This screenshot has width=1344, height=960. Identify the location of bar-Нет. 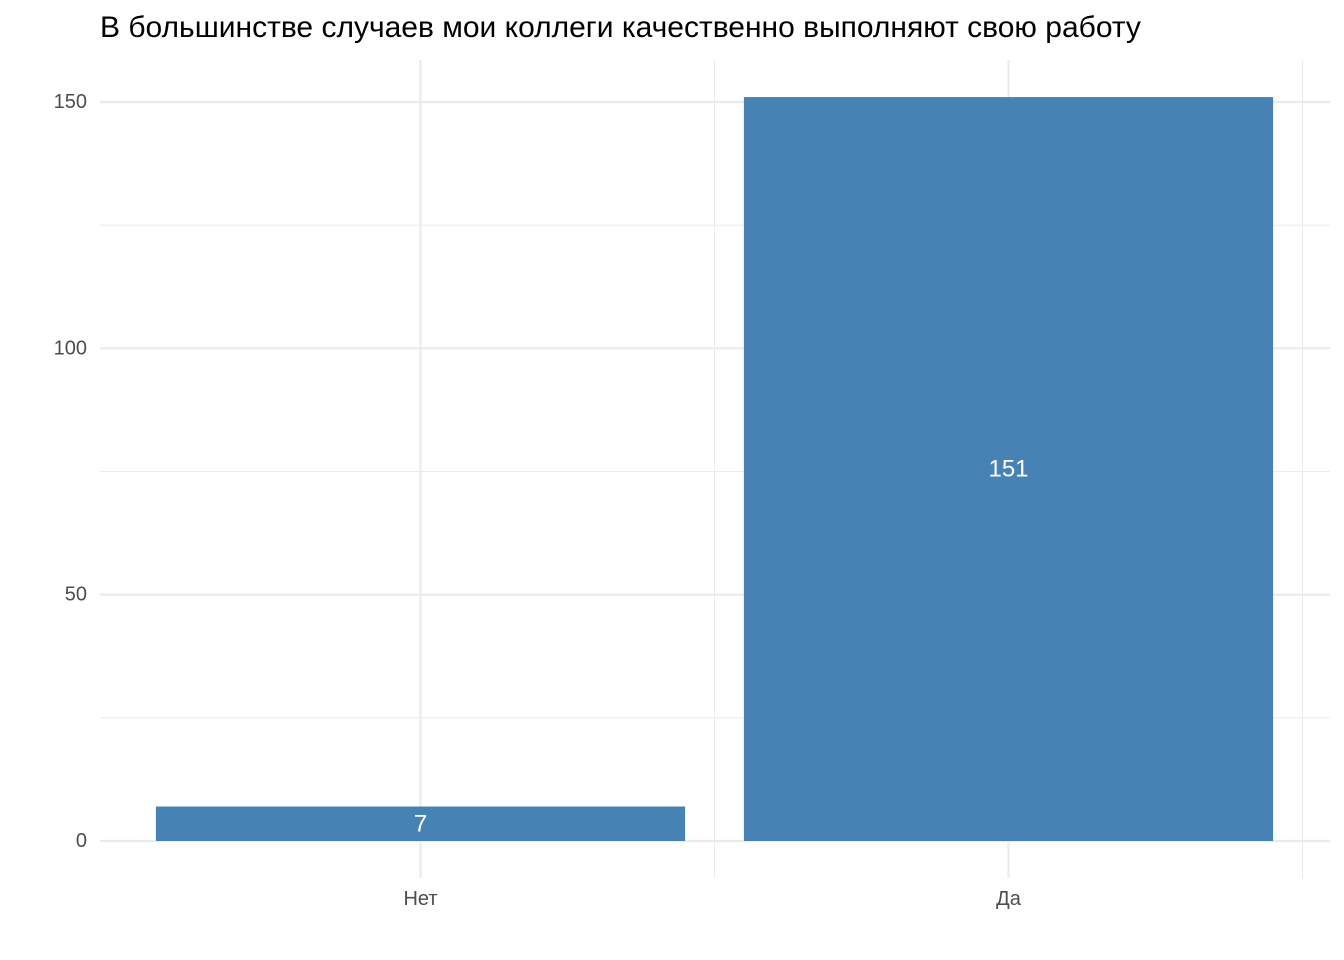
(420, 823).